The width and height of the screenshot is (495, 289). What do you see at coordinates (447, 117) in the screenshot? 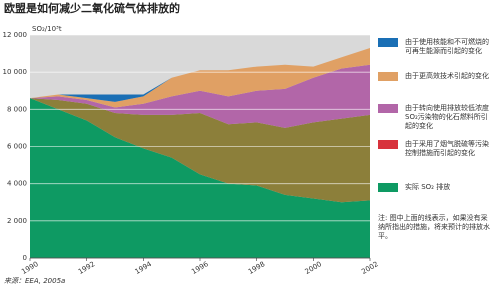
I see `legend-label: 由于转向使用排放较低浓度SO₂污染物的化石燃料所引起的变化` at bounding box center [447, 117].